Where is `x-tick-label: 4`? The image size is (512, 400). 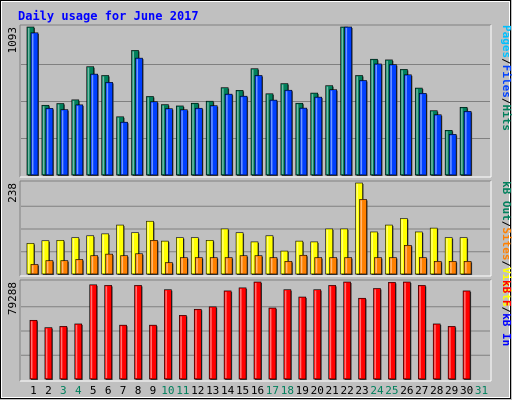
x-tick-label: 4 is located at coordinates (78, 390).